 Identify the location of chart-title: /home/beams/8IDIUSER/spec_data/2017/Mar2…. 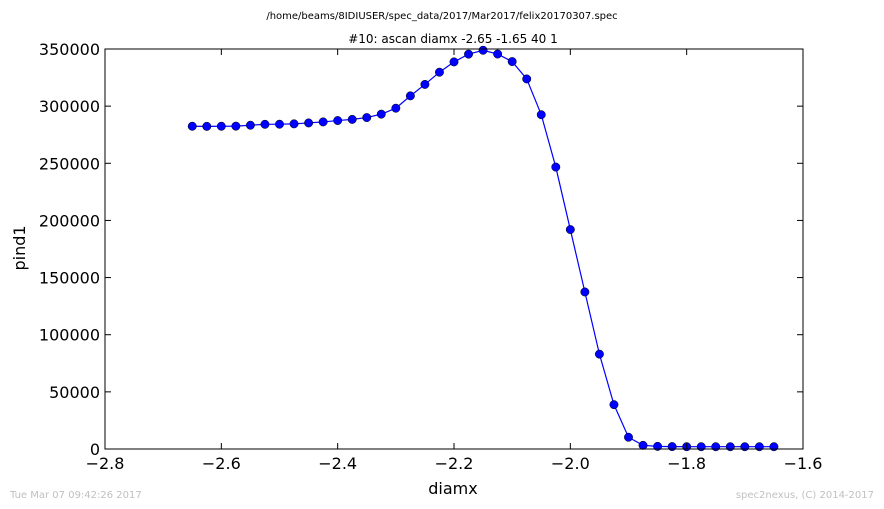
(441, 16).